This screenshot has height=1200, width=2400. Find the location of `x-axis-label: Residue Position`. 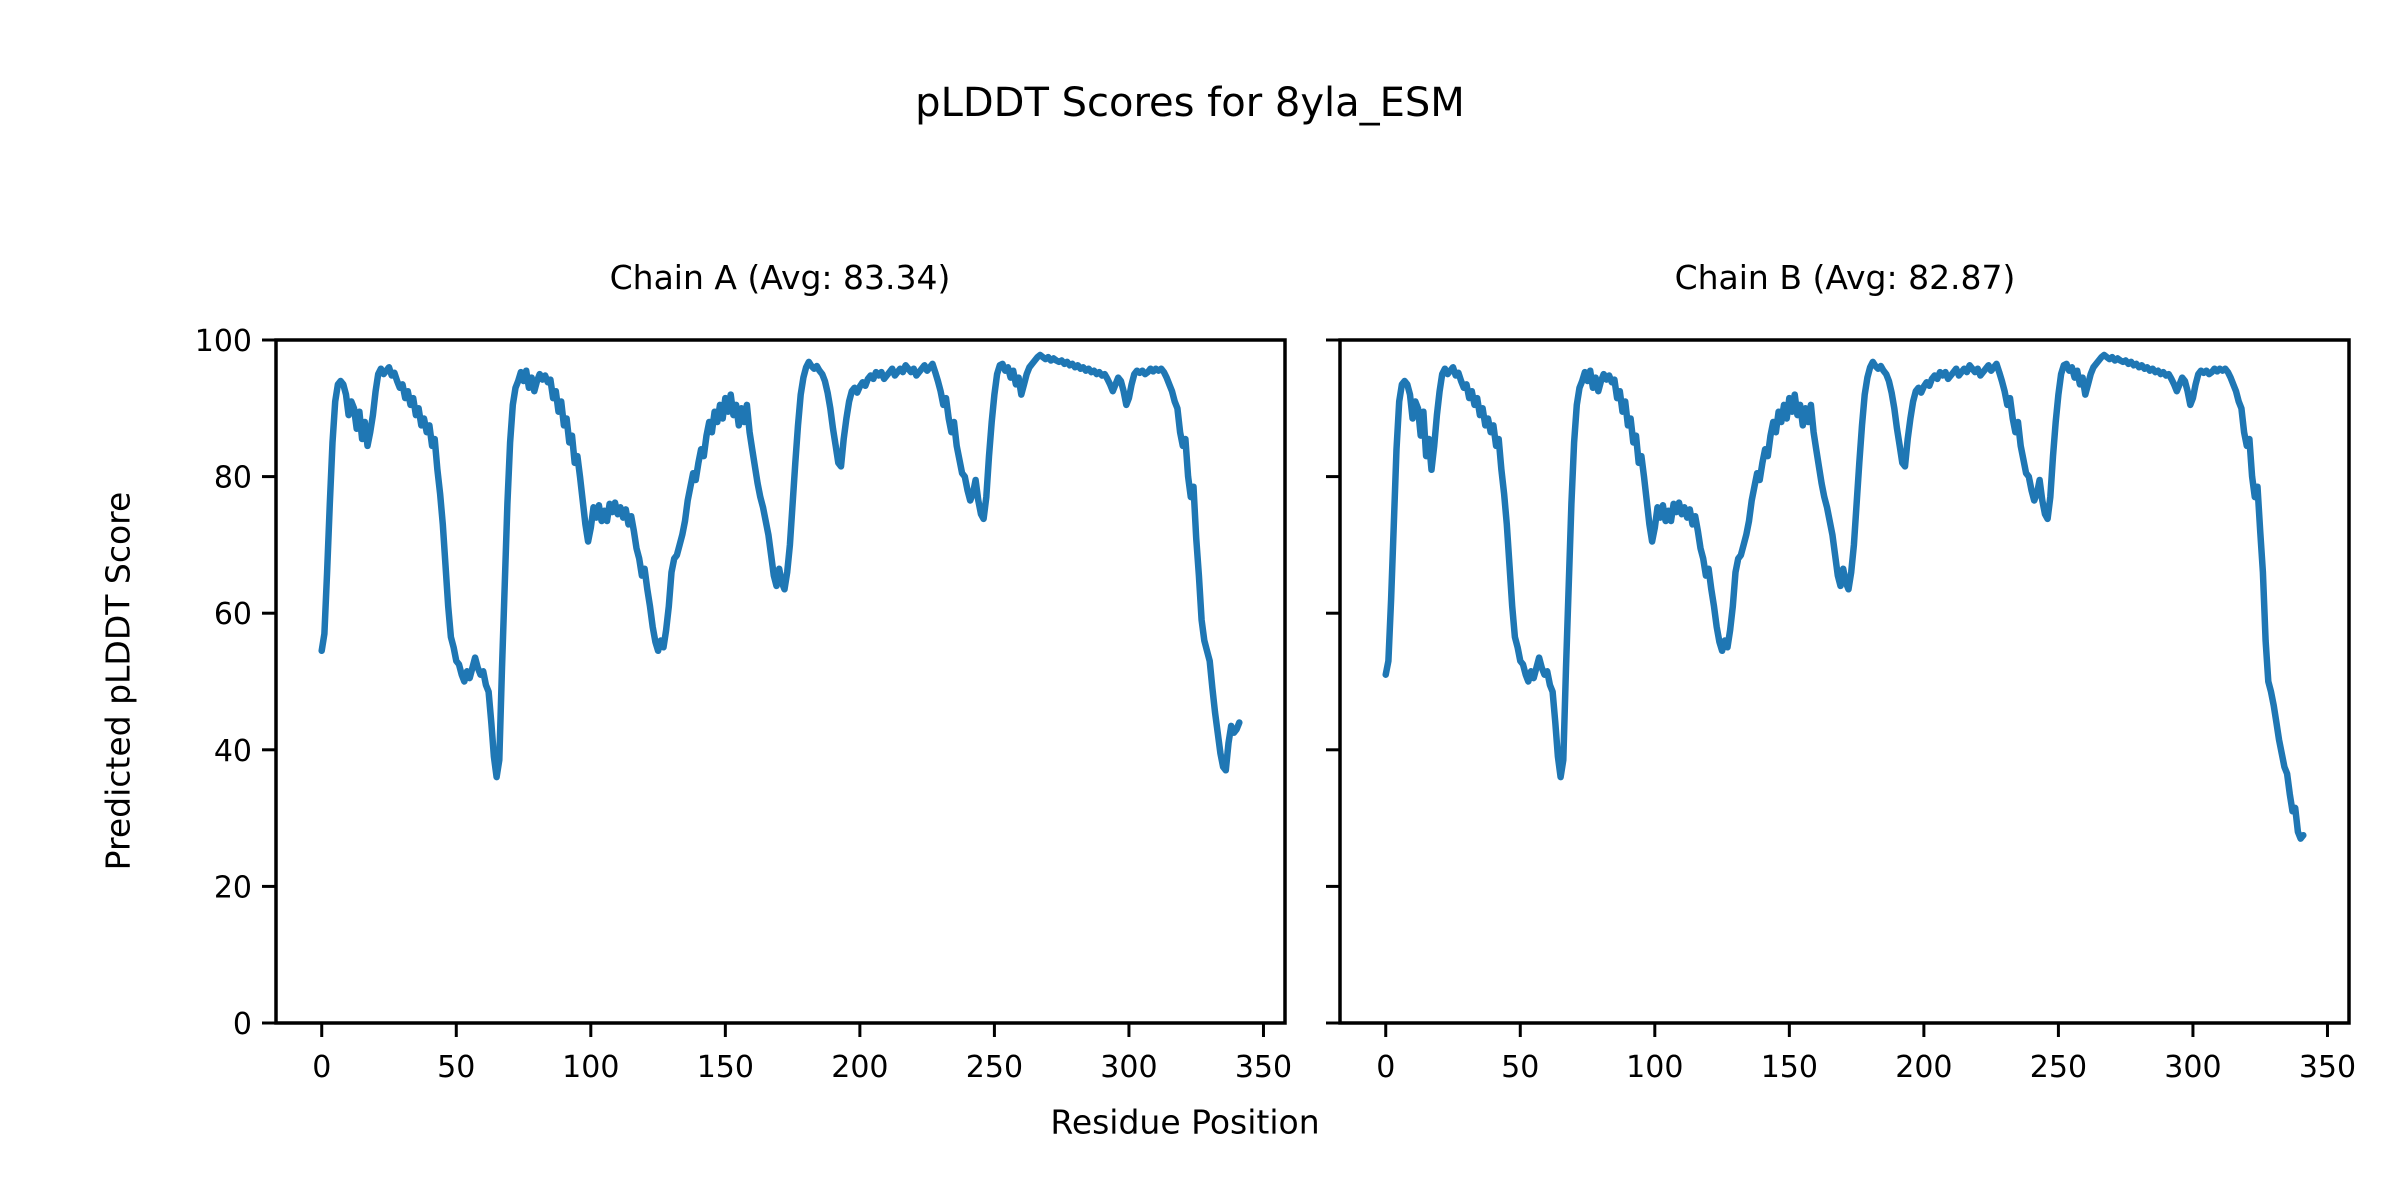

x-axis-label: Residue Position is located at coordinates (1185, 1122).